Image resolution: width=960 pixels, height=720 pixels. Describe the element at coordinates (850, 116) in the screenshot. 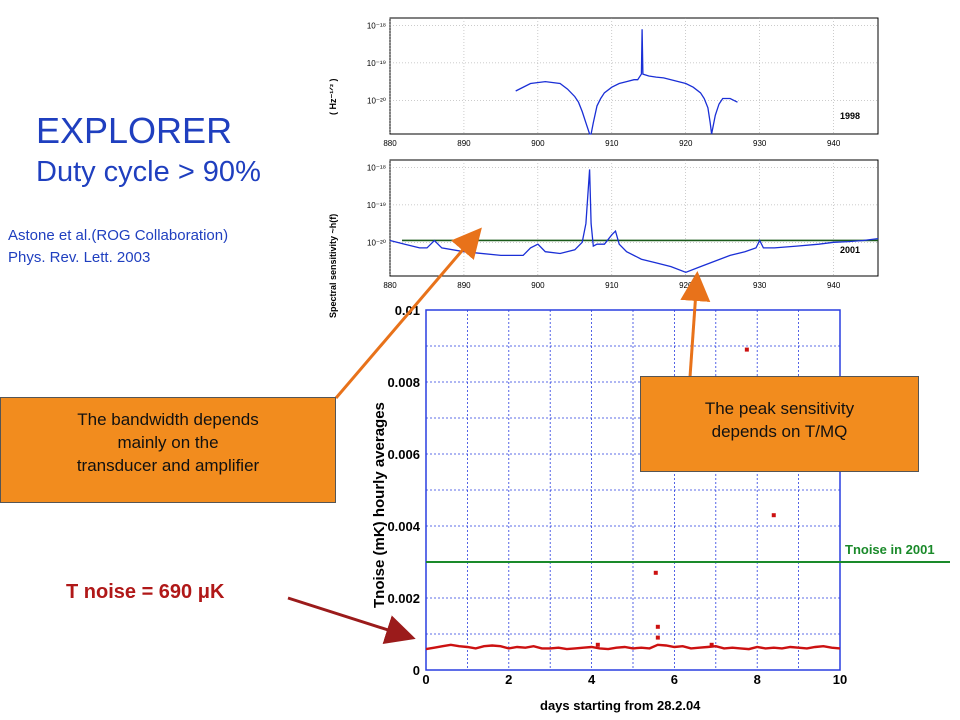

I see `legend-1998: 1998` at that location.